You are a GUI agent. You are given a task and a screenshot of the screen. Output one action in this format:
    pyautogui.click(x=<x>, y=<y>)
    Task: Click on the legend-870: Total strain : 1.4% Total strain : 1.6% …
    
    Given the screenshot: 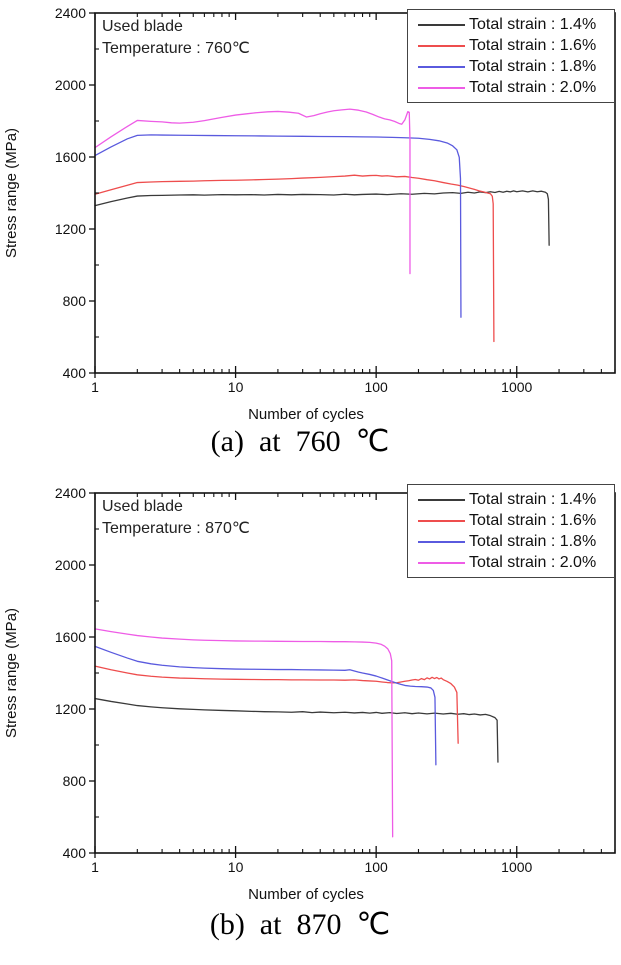 What is the action you would take?
    pyautogui.click(x=511, y=531)
    